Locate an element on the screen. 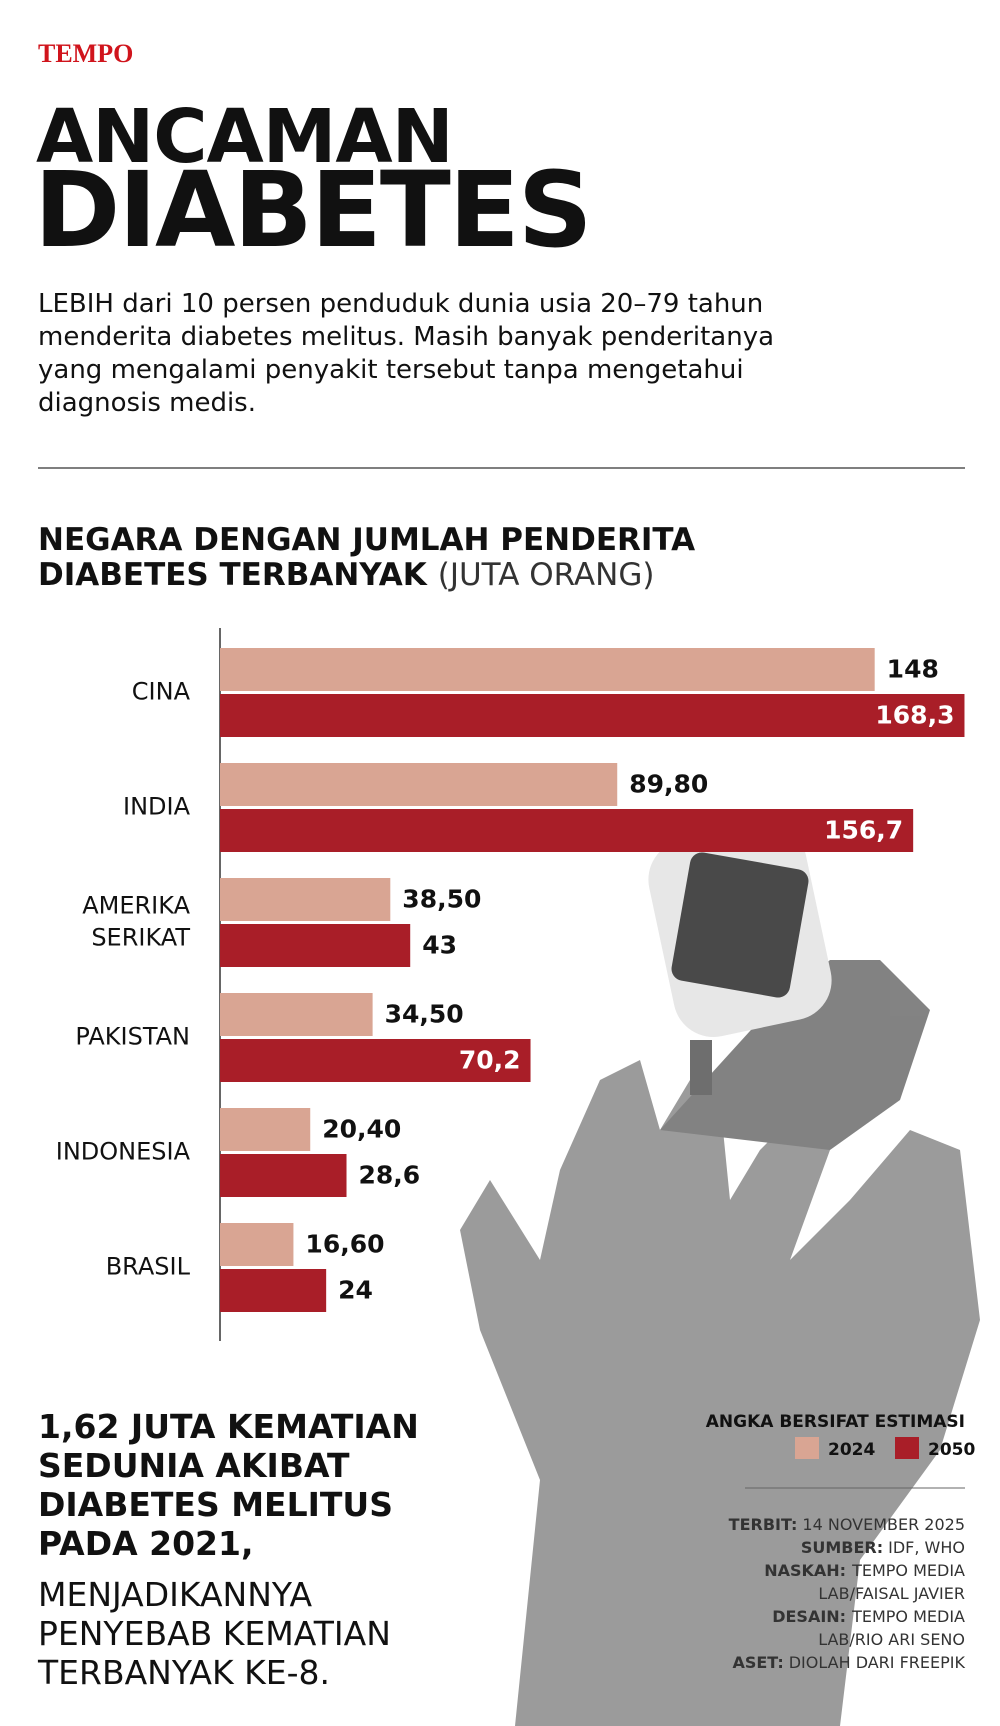 The height and width of the screenshot is (1726, 1000). credit-label: NASKAH: is located at coordinates (805, 1570).